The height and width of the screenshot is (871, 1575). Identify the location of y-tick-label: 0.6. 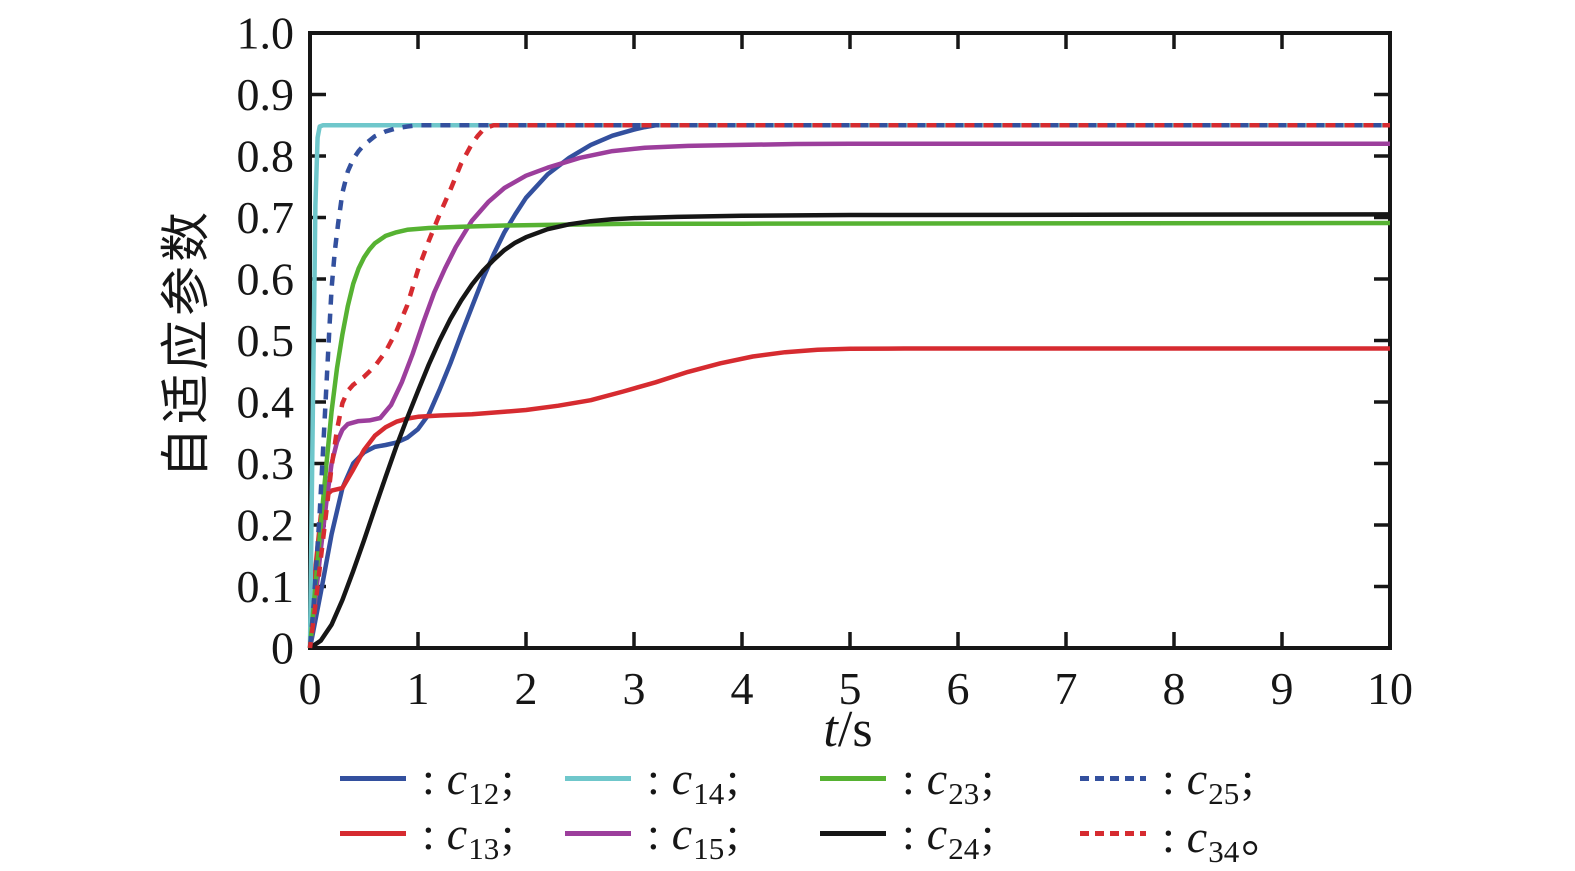
(266, 279).